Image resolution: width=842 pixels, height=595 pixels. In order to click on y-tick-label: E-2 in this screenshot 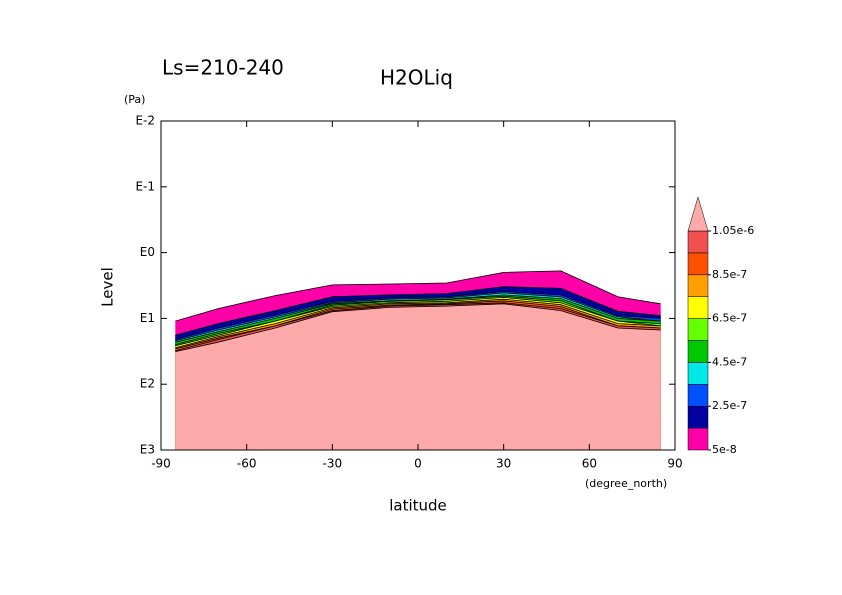, I will do `click(145, 121)`.